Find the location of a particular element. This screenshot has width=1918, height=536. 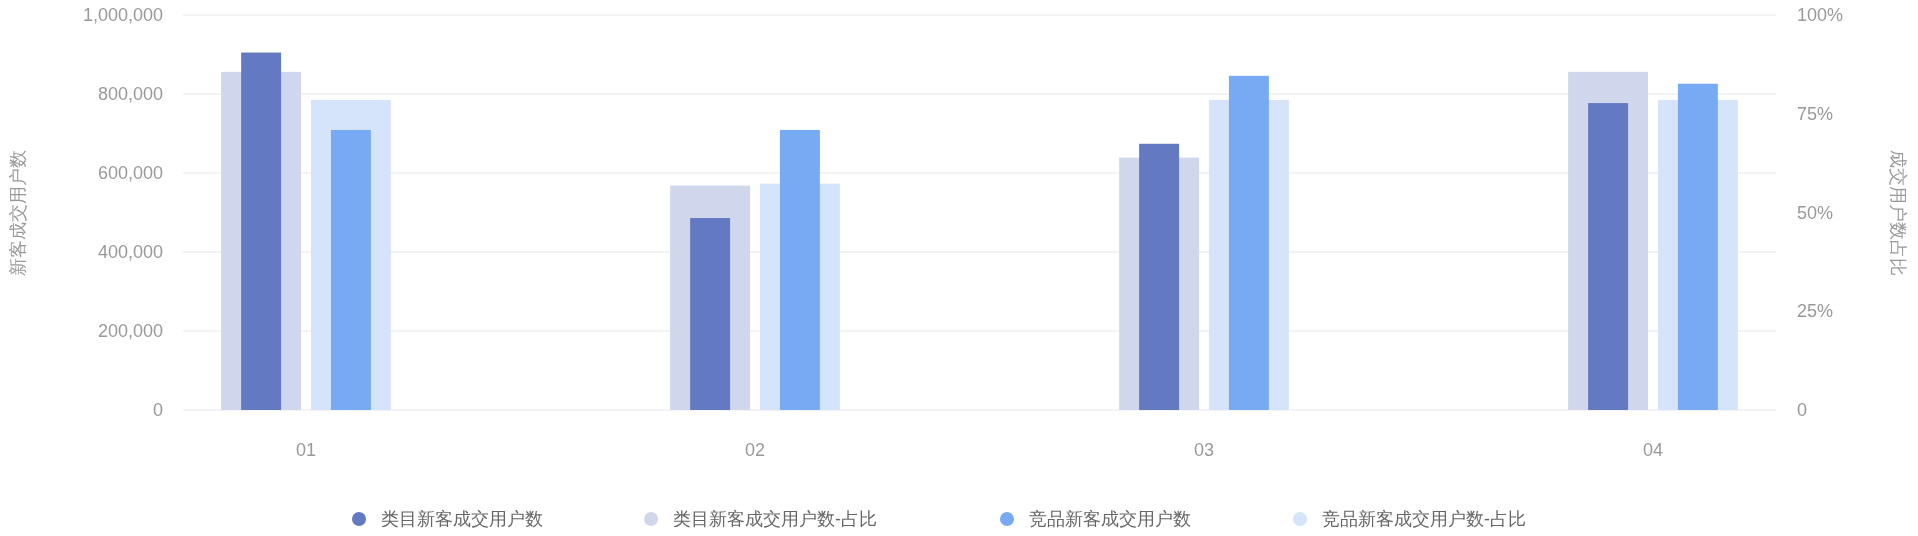

y2-tick-label: 25% is located at coordinates (1815, 311).